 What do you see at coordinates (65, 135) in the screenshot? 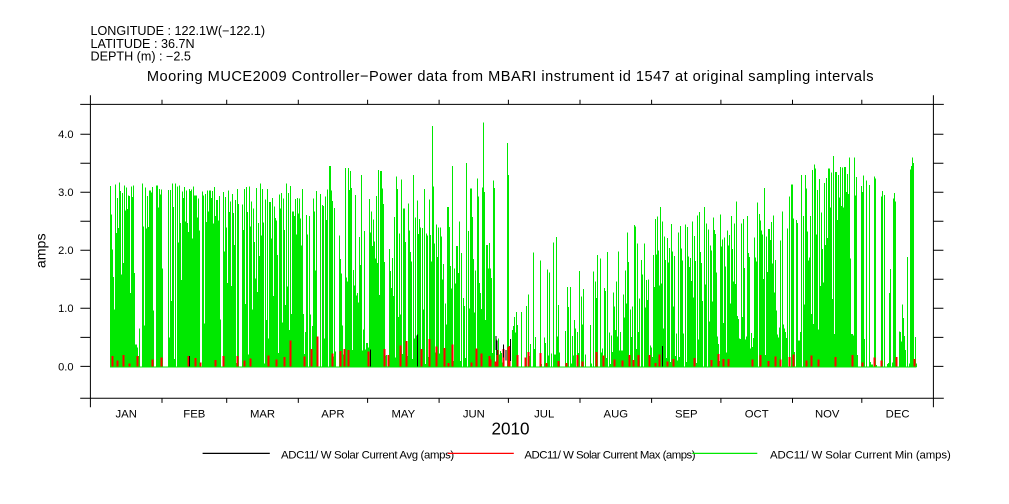
I see `svg-text: 4.0` at bounding box center [65, 135].